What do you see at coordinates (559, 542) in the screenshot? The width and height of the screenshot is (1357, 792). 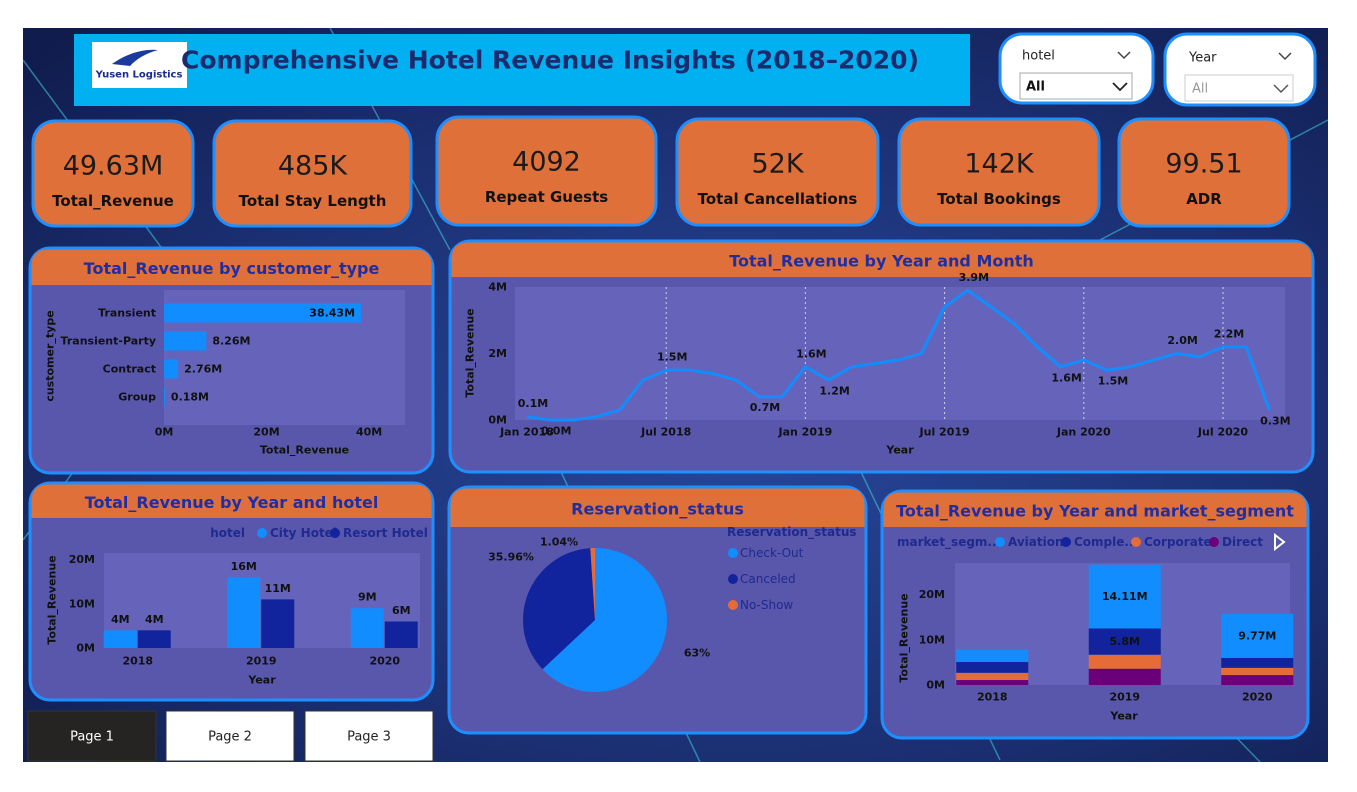 I see `data-label: 1.04%` at bounding box center [559, 542].